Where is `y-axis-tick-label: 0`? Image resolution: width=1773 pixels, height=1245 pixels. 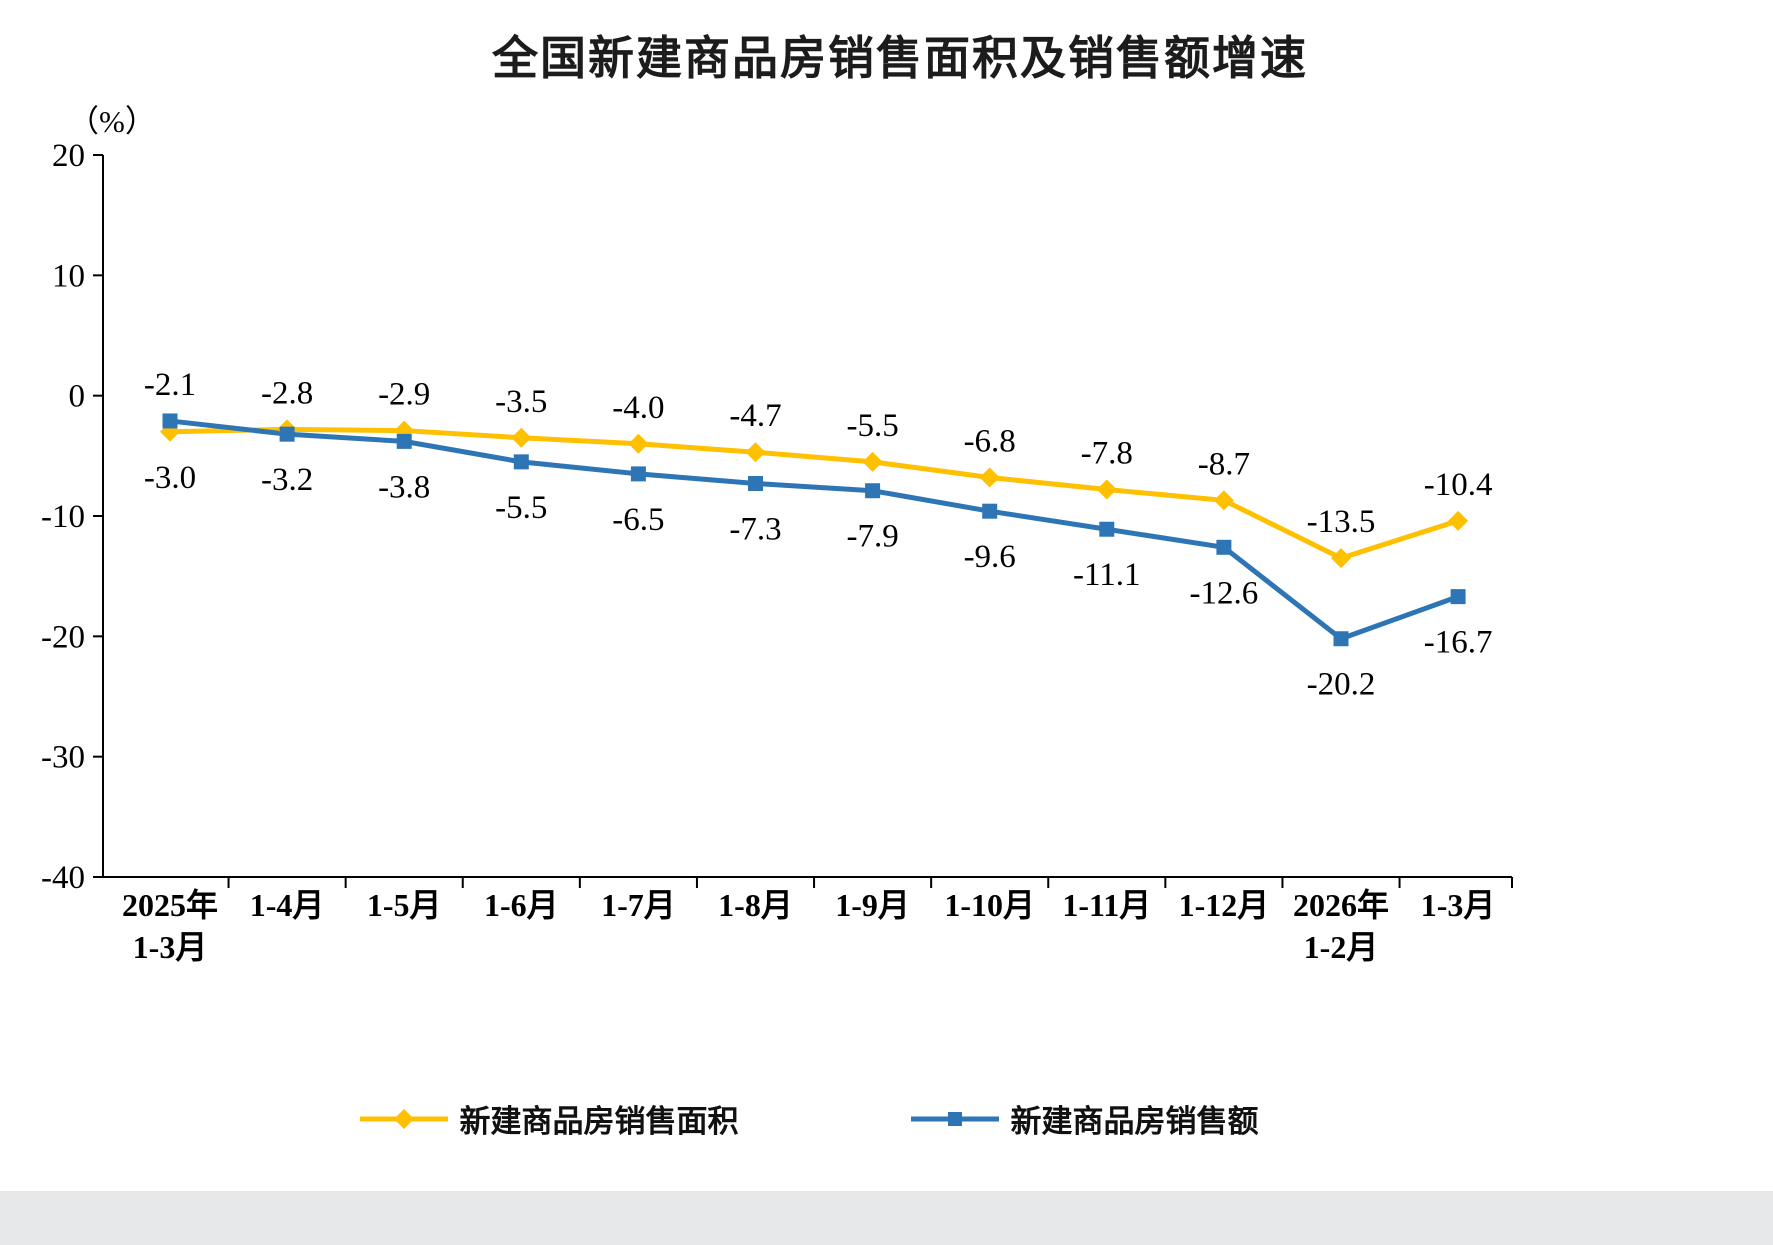 y-axis-tick-label: 0 is located at coordinates (77, 397).